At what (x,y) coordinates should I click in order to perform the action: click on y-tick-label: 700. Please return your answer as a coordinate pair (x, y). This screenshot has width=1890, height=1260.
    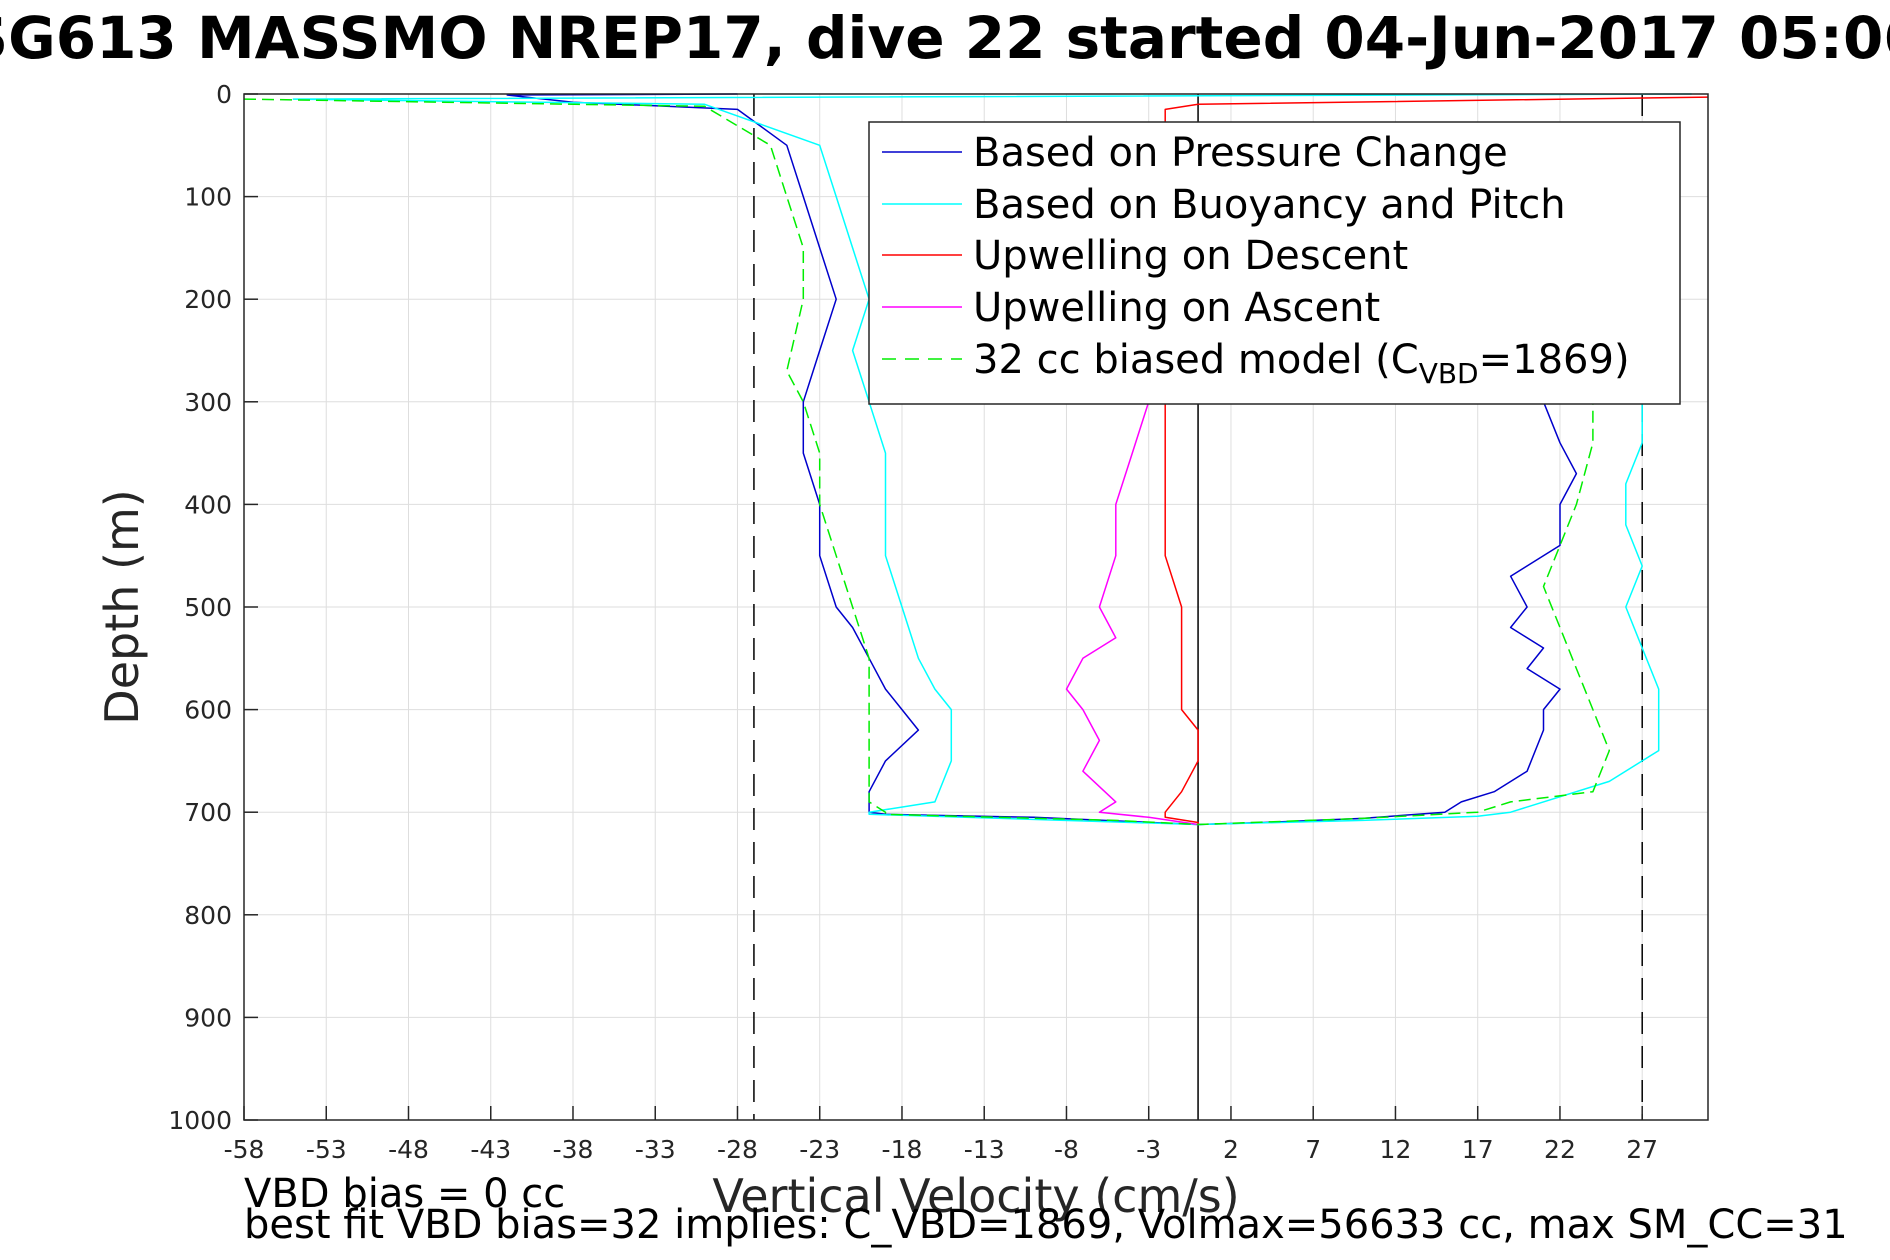
    Looking at the image, I should click on (208, 812).